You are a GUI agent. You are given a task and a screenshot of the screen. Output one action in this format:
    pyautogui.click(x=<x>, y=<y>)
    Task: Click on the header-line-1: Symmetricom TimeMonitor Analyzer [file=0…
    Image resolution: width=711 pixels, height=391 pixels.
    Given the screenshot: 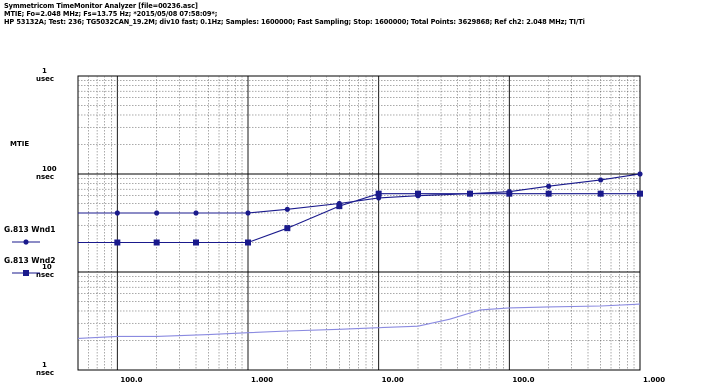 What is the action you would take?
    pyautogui.click(x=101, y=6)
    